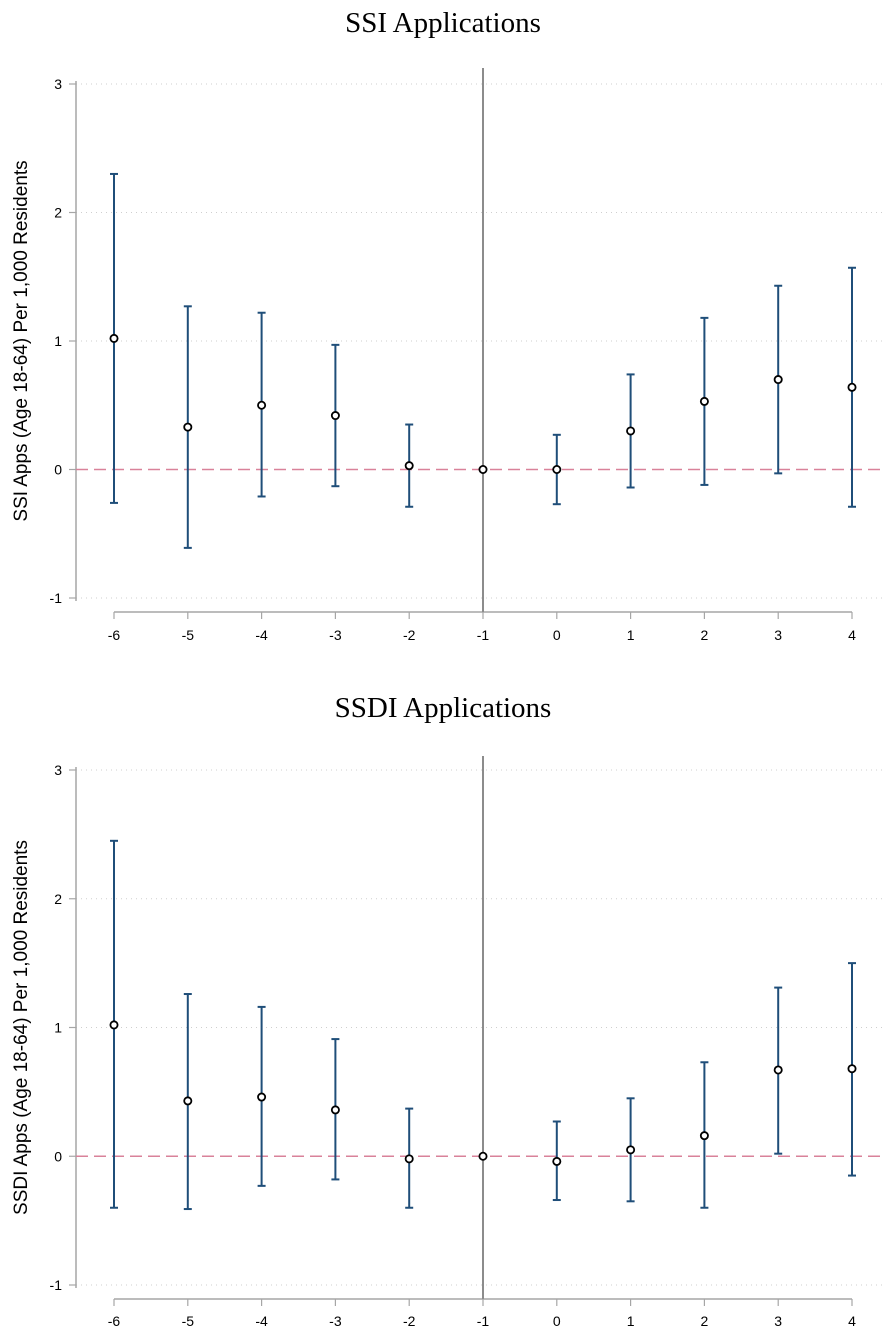 The image size is (886, 1332). I want to click on chart-title: SSDI Applications, so click(443, 708).